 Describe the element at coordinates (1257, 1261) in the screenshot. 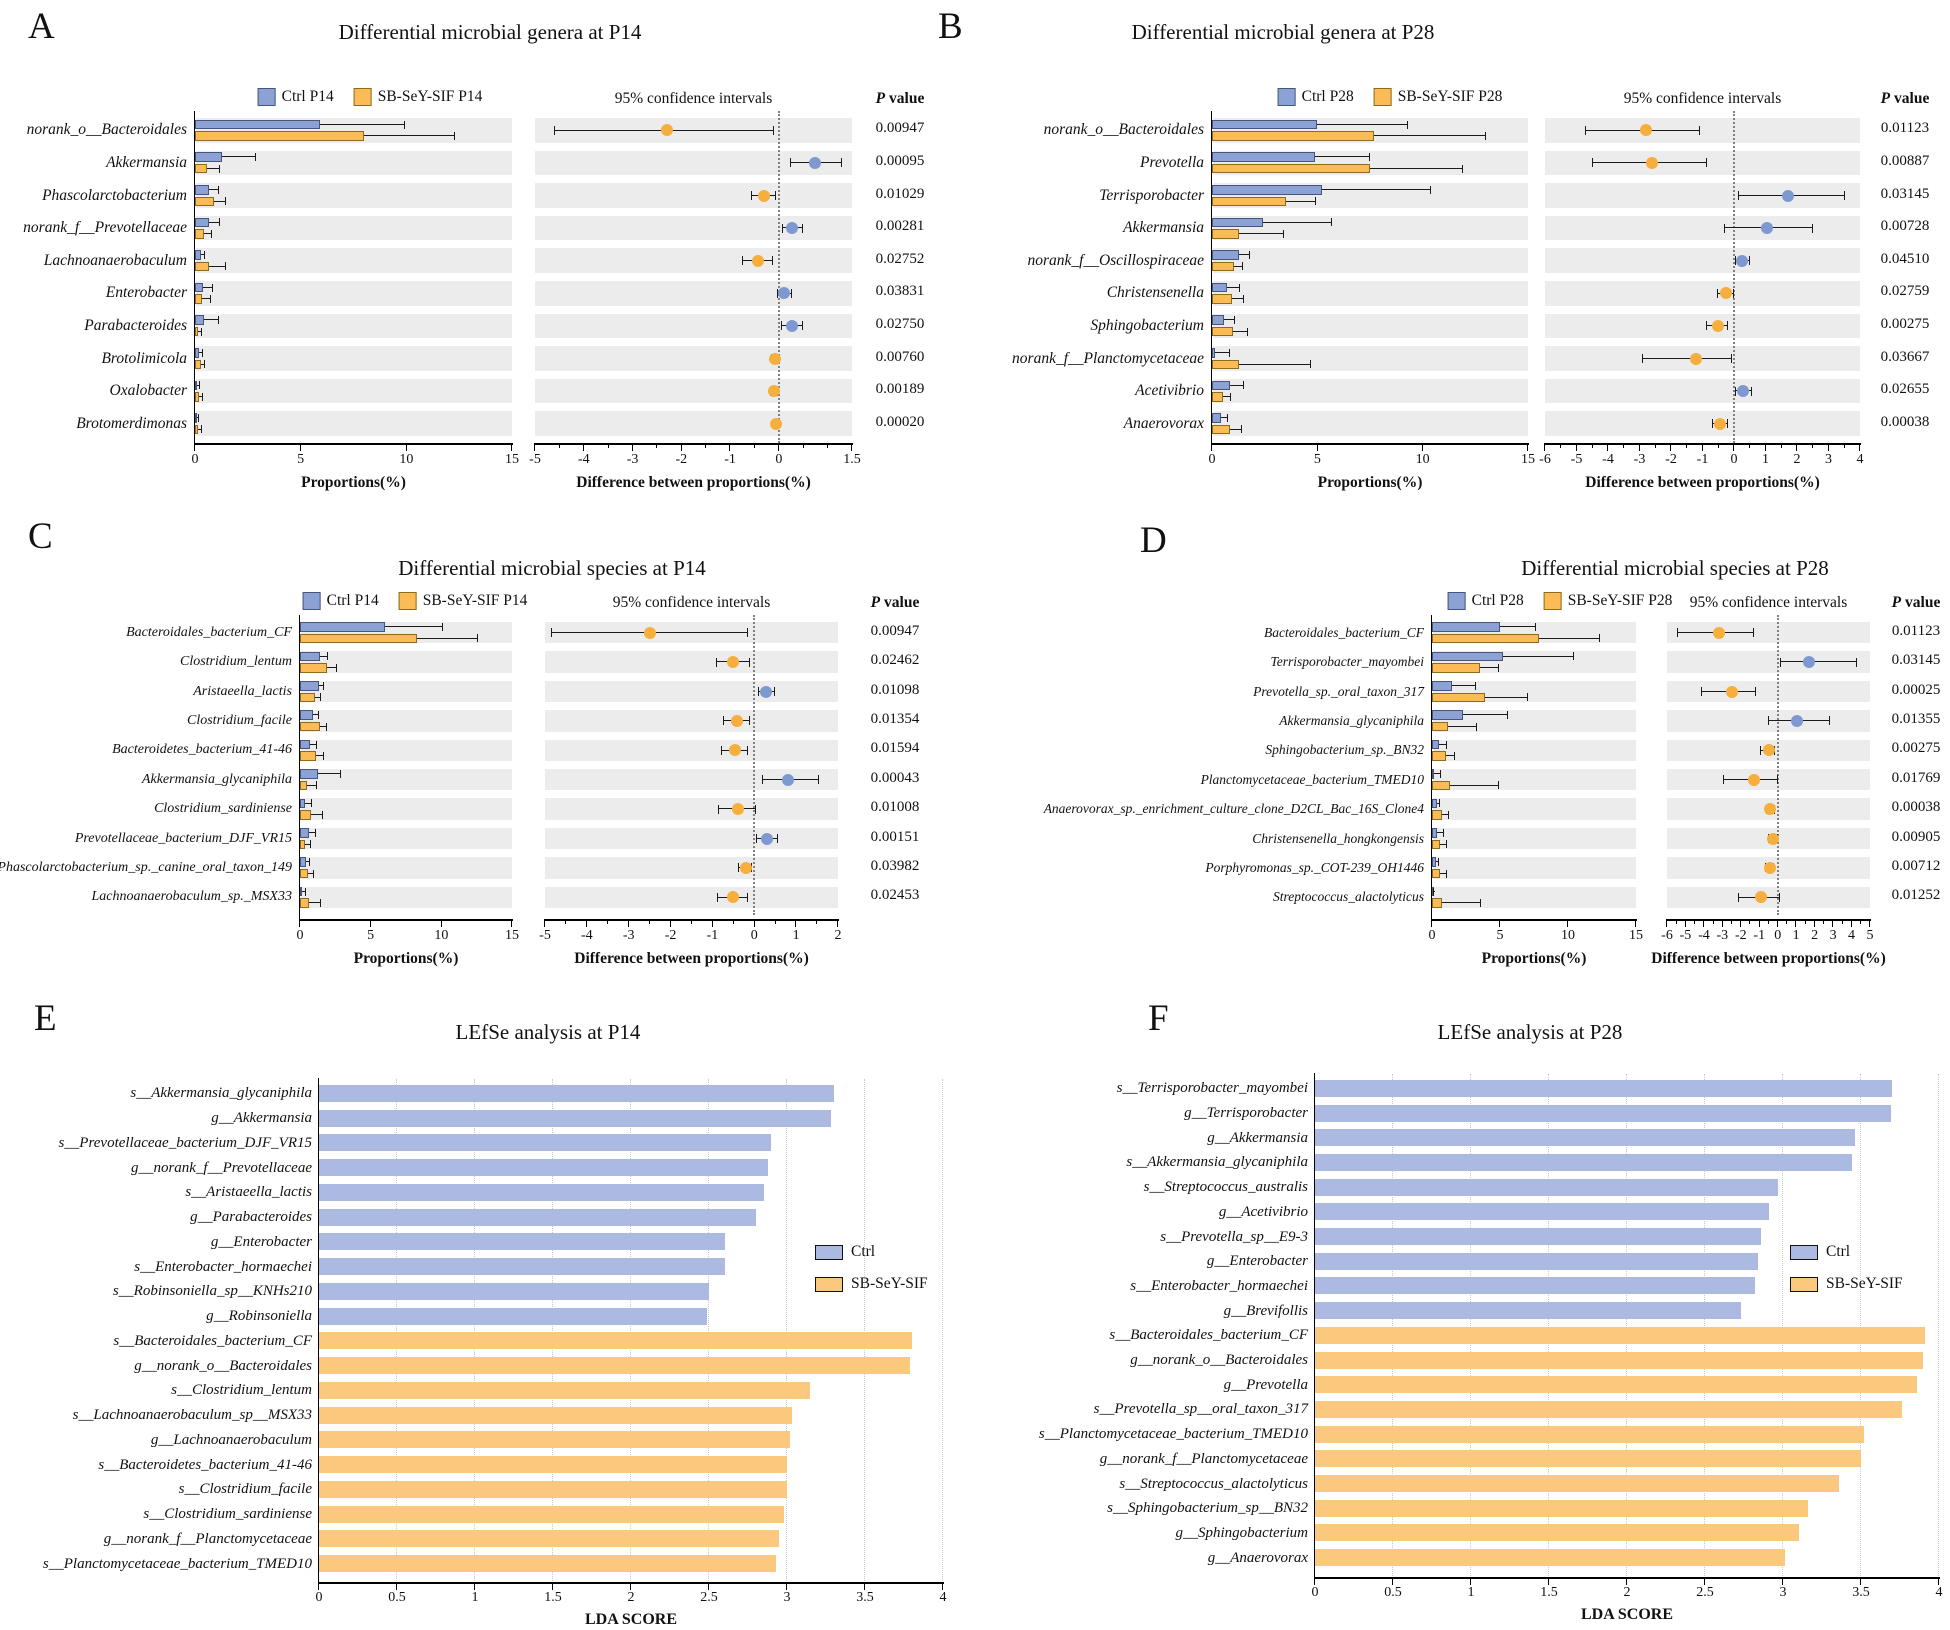

I see `taxa-label: g__Enterobacter` at that location.